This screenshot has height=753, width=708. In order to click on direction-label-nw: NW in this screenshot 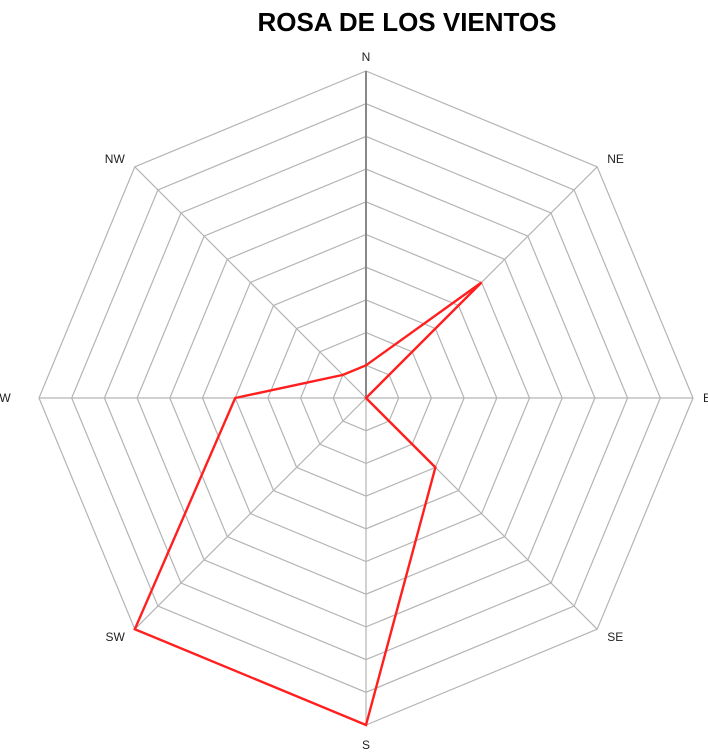, I will do `click(115, 159)`.